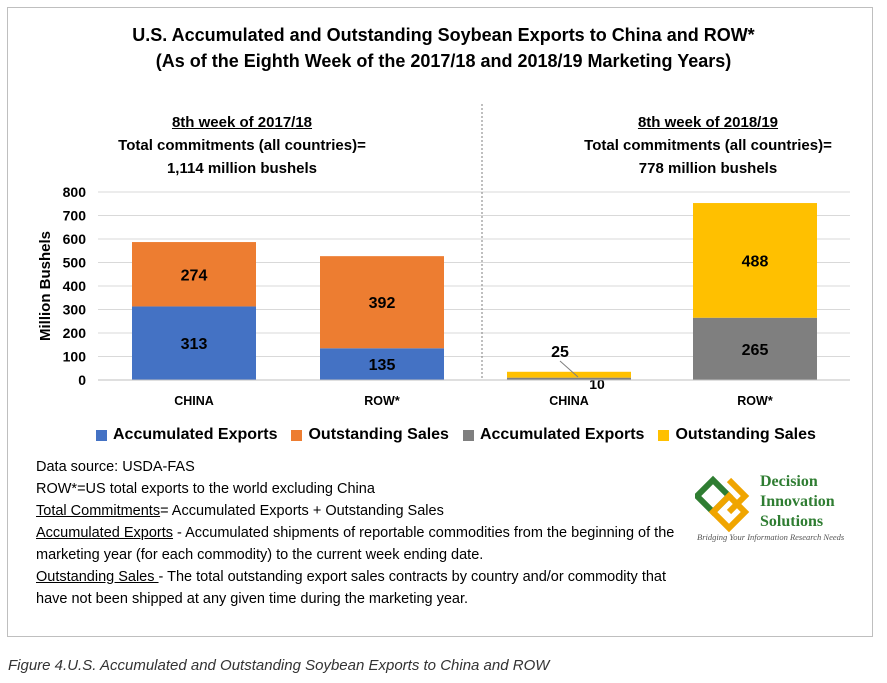 The width and height of the screenshot is (887, 683). I want to click on period-2017-commitments-label: Total commitments (all countries)=, so click(242, 145).